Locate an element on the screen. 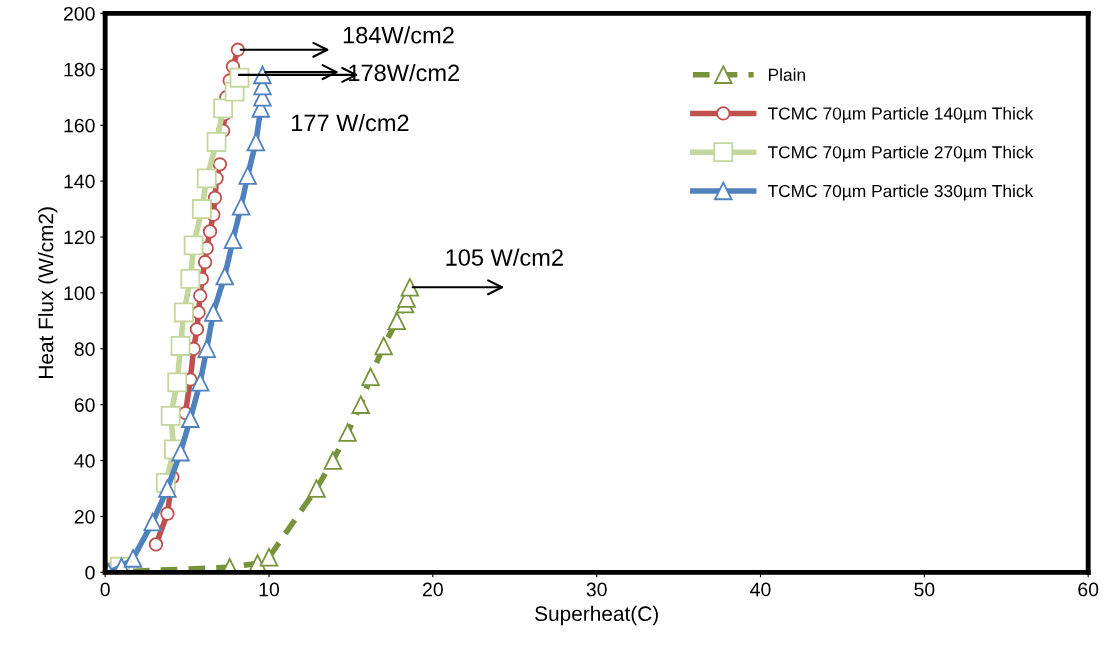  y-tick-label: 0 is located at coordinates (90, 572).